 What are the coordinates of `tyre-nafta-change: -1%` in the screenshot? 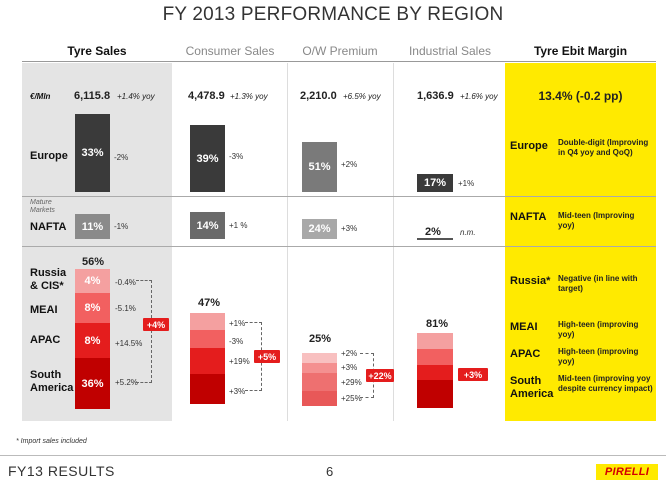 It's located at (121, 226).